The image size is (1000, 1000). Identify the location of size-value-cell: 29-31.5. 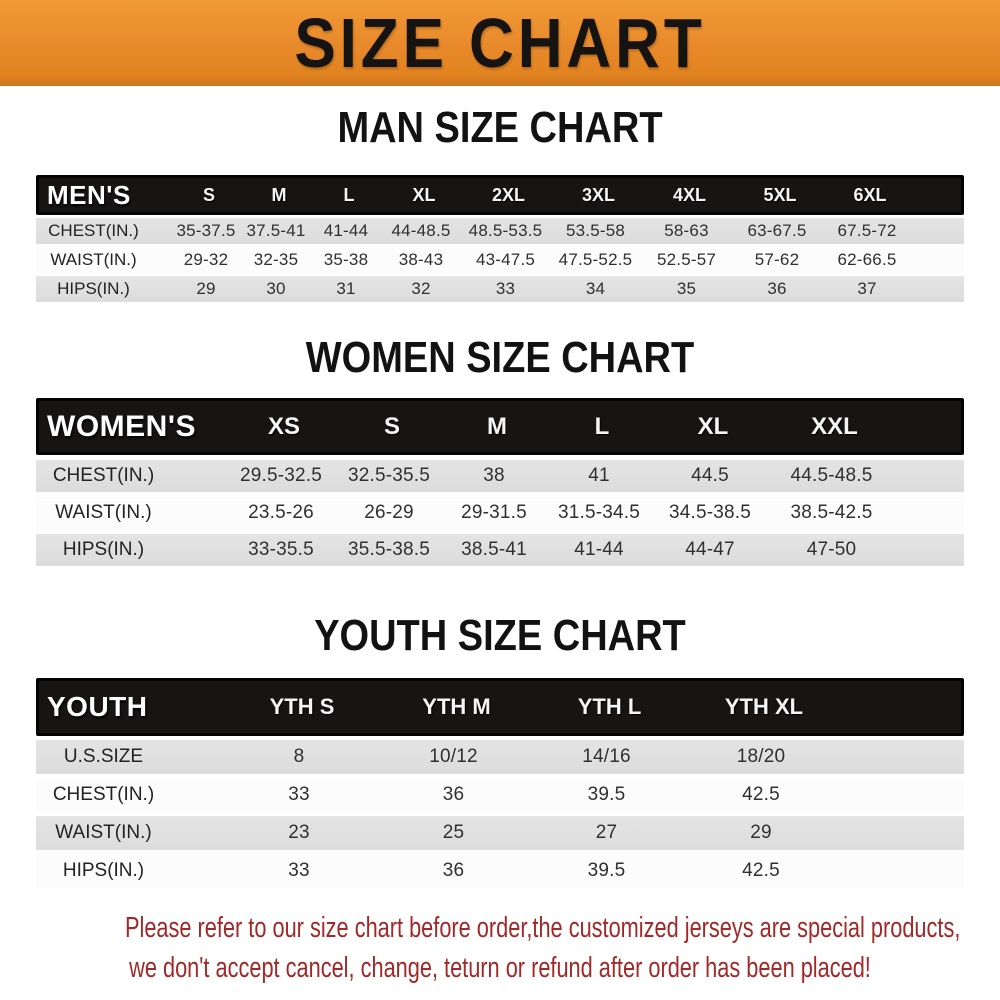
(494, 512).